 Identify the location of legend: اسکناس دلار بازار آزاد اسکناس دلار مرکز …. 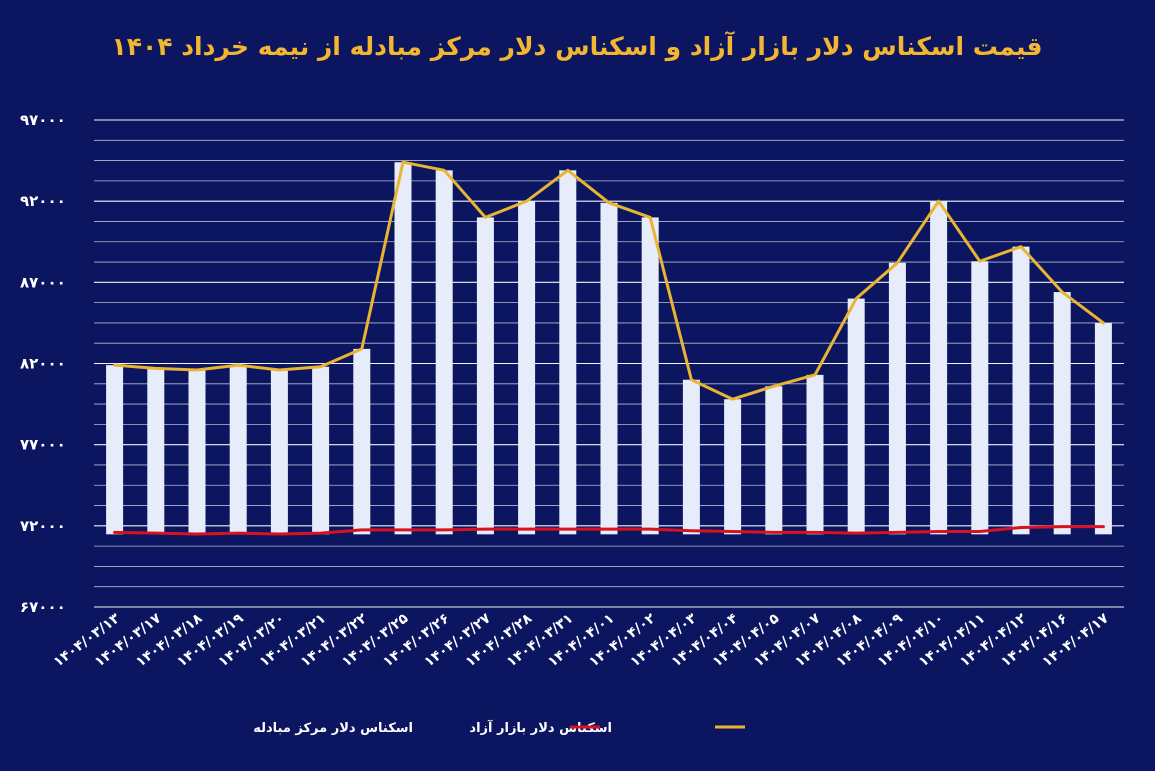
(499, 727).